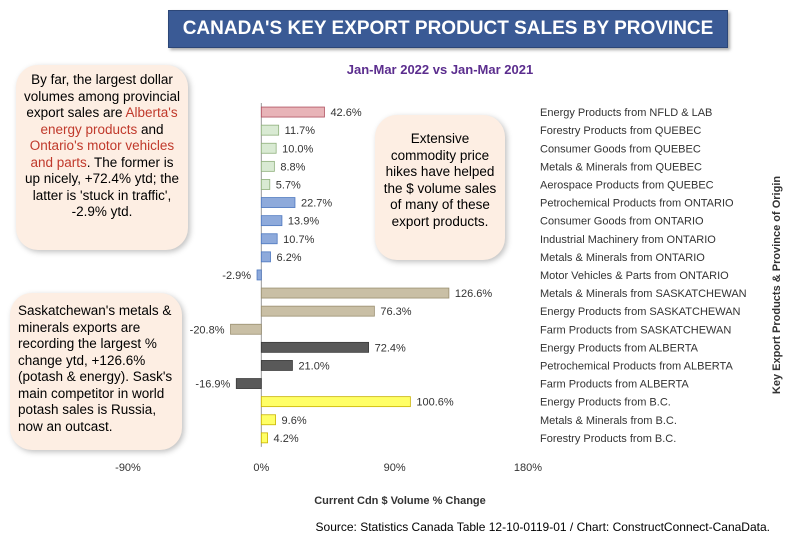 The height and width of the screenshot is (550, 800). What do you see at coordinates (636, 366) in the screenshot?
I see `category-label-15: Petrochemical Products from ALBERTA` at bounding box center [636, 366].